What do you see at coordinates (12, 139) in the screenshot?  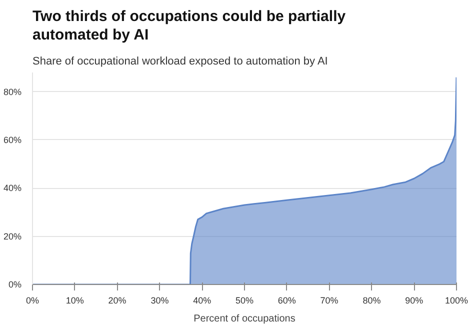 I see `y-tick-label: 60%` at bounding box center [12, 139].